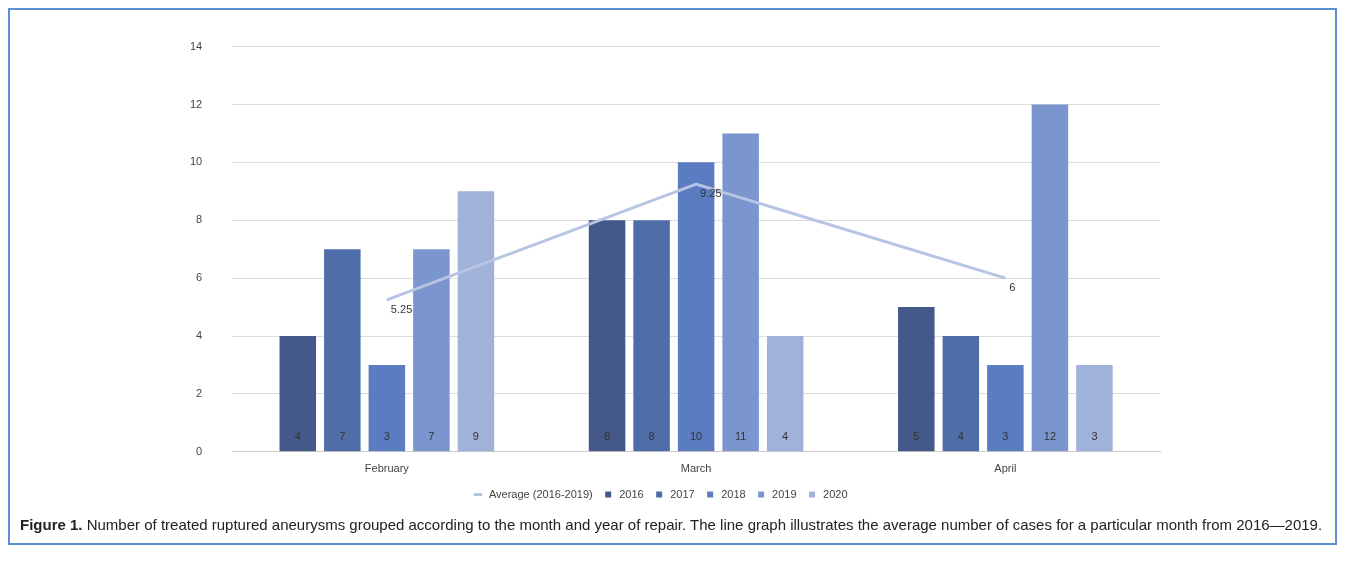 The width and height of the screenshot is (1347, 579). What do you see at coordinates (196, 161) in the screenshot?
I see `y-tick-label: 10` at bounding box center [196, 161].